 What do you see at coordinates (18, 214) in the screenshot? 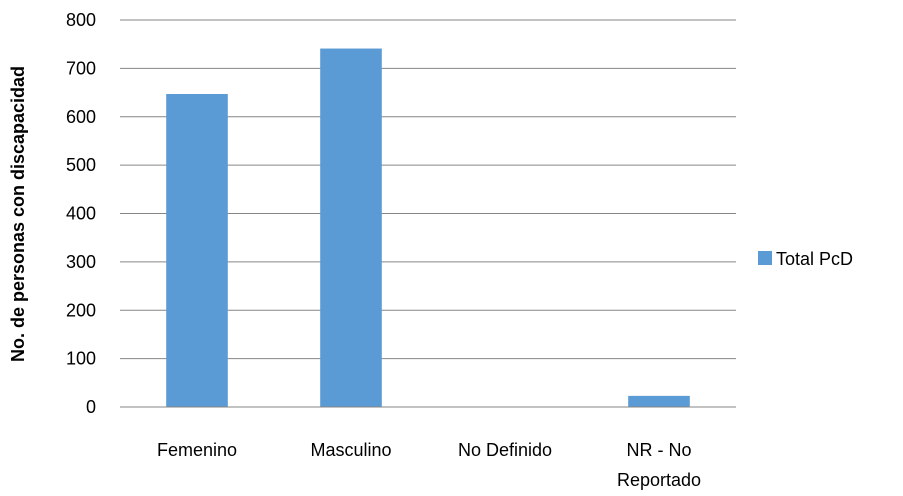
I see `y-axis-label: No. de personas con discapacidad` at bounding box center [18, 214].